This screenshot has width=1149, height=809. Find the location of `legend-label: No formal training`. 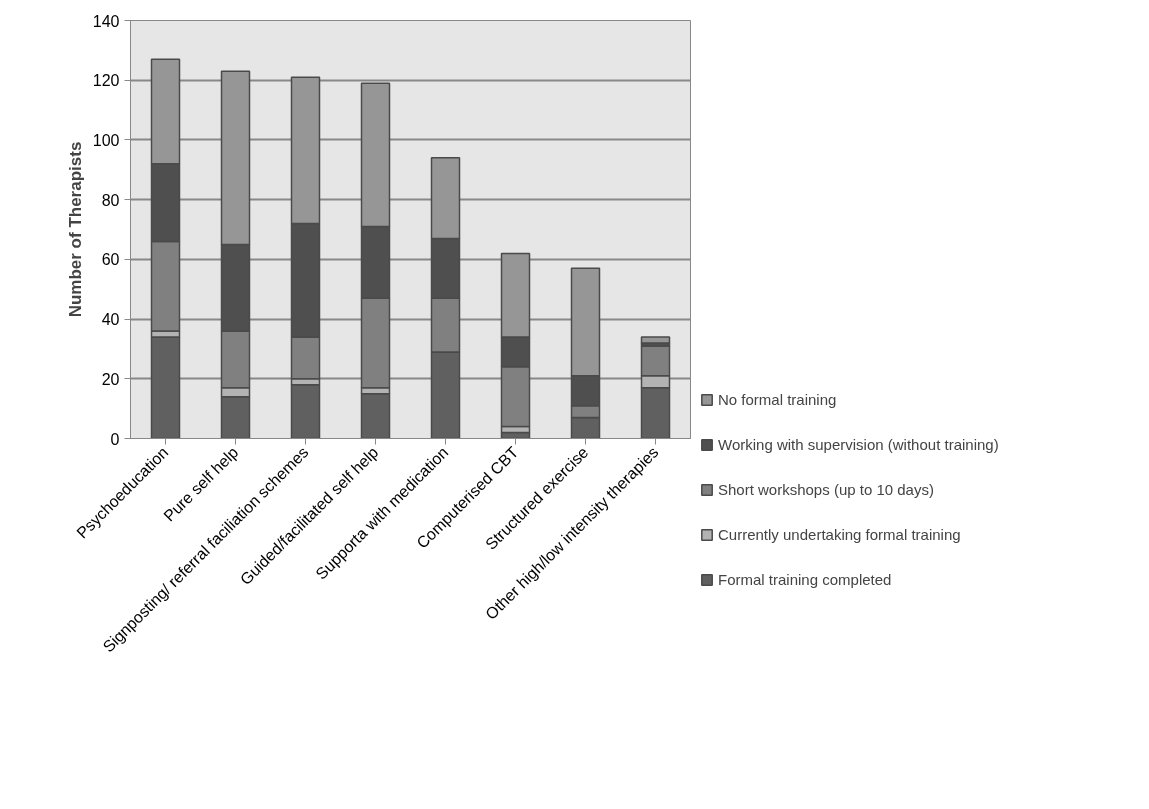

legend-label: No formal training is located at coordinates (777, 399).